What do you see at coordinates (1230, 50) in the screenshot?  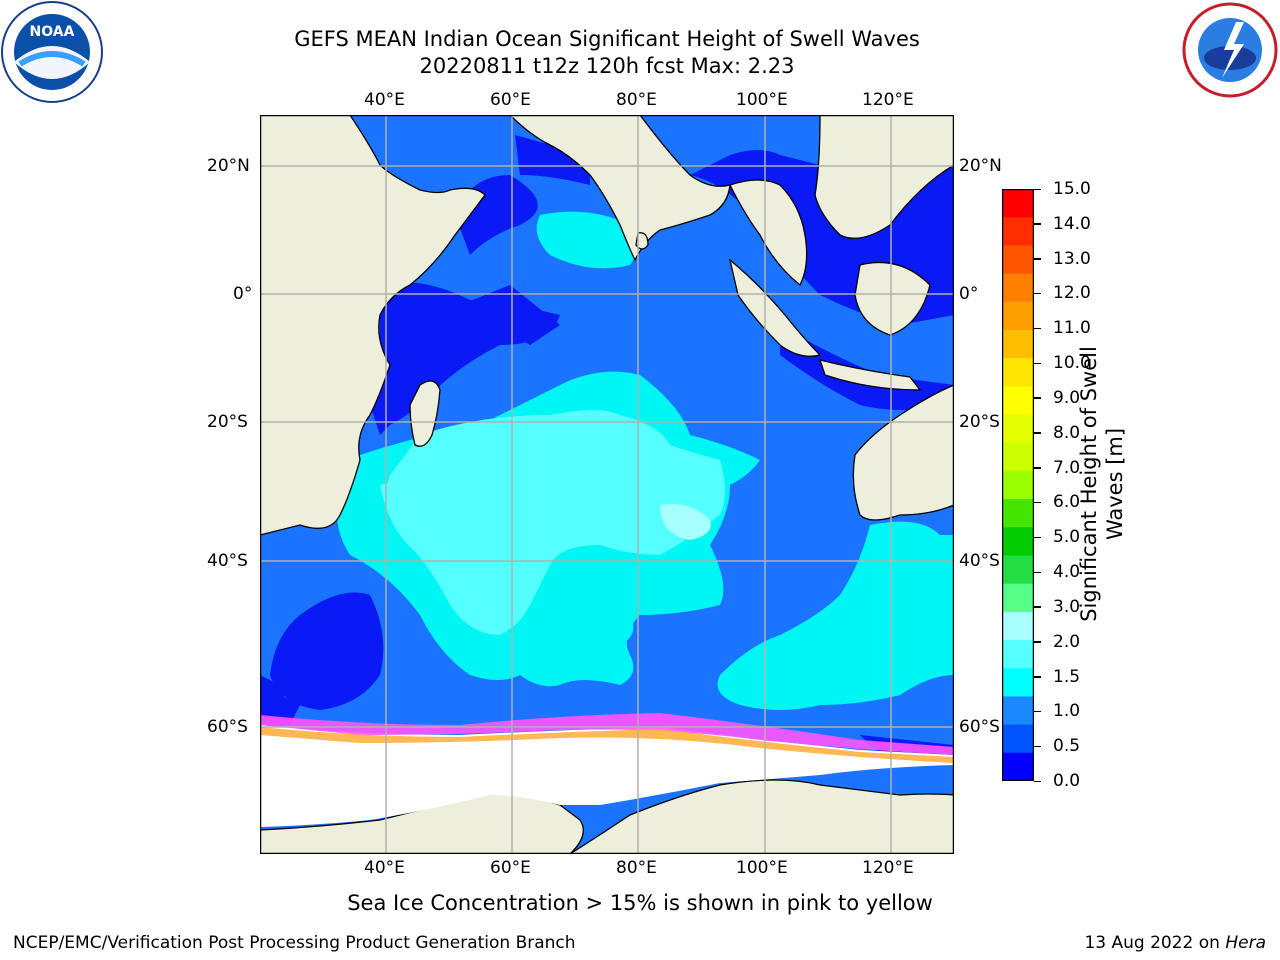 I see `nws-logo` at bounding box center [1230, 50].